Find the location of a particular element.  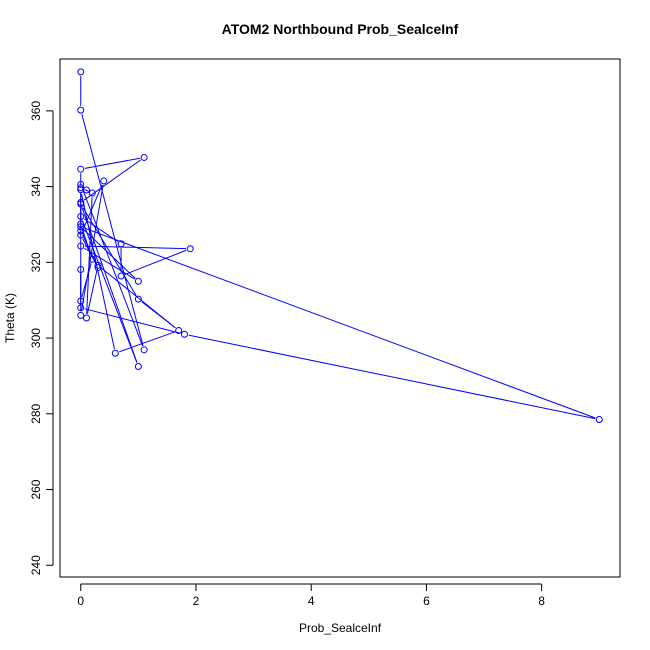

y-tick-label: 280 is located at coordinates (36, 413).